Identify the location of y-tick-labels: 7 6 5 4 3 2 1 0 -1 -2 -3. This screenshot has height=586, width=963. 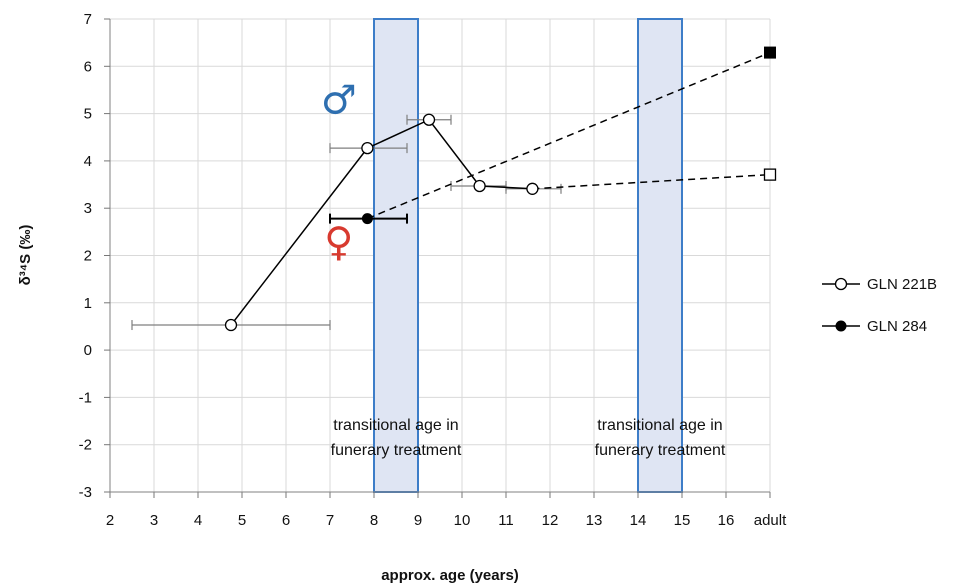
(85, 256).